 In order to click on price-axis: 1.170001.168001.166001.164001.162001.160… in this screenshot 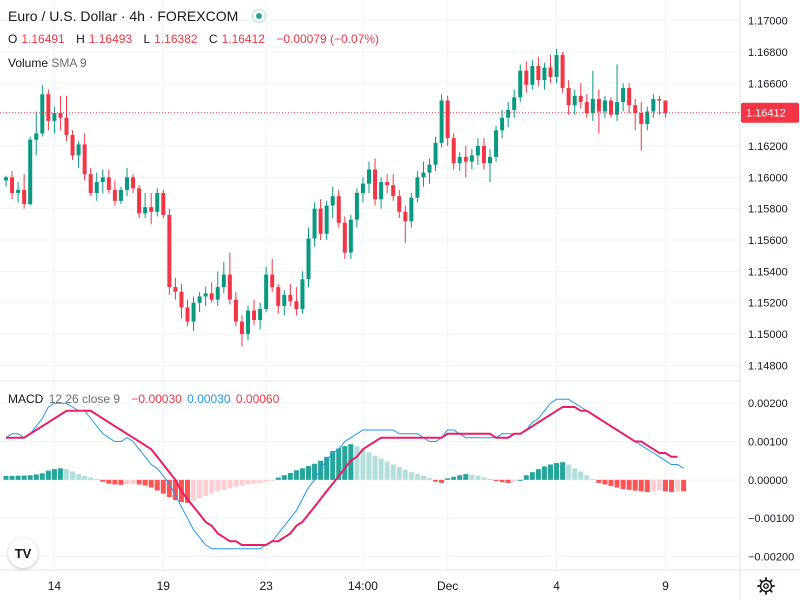, I will do `click(768, 194)`.